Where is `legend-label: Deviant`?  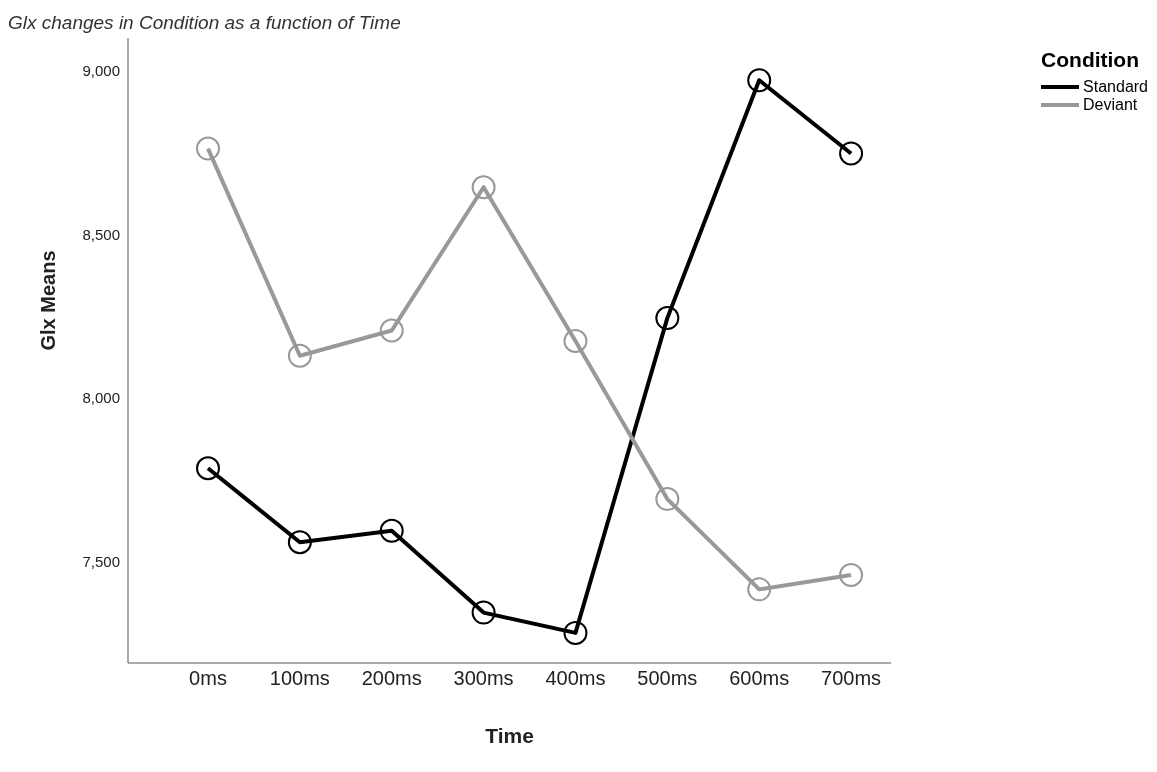 legend-label: Deviant is located at coordinates (1110, 105).